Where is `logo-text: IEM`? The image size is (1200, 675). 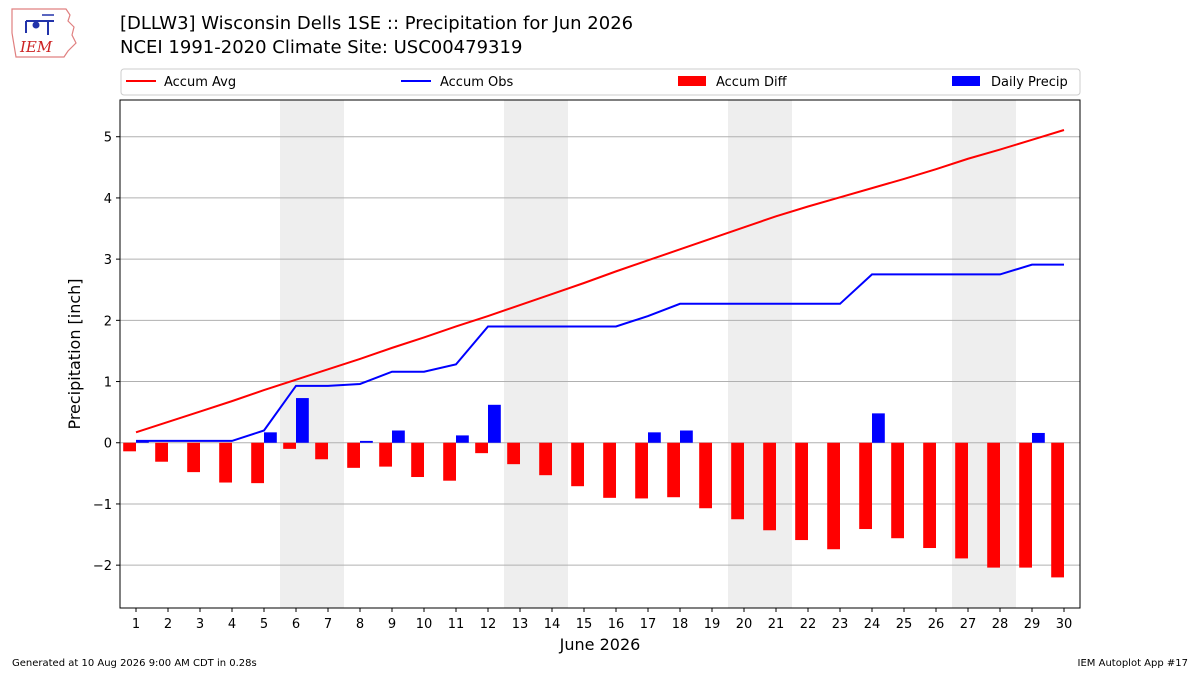 logo-text: IEM is located at coordinates (36, 47).